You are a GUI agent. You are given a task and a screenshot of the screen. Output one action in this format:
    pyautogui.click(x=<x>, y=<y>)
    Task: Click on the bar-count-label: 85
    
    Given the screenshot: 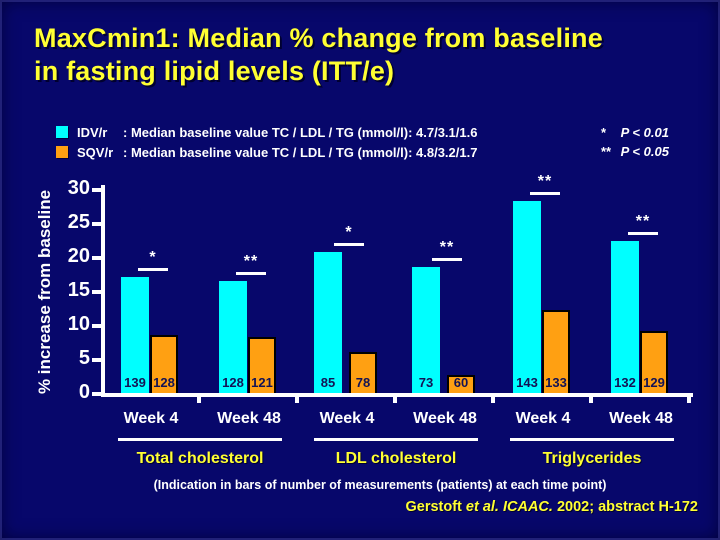 What is the action you would take?
    pyautogui.click(x=328, y=382)
    